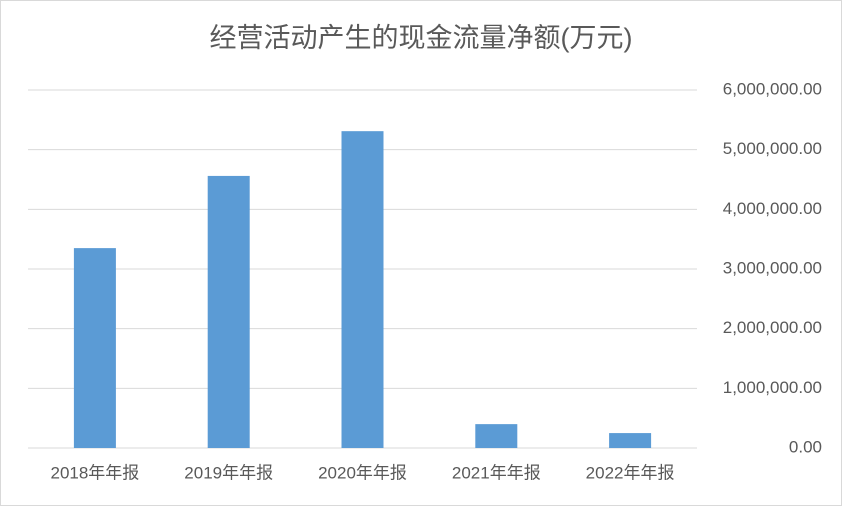 This screenshot has height=506, width=842. Describe the element at coordinates (496, 472) in the screenshot. I see `x-tick-label: 2021年年报` at that location.